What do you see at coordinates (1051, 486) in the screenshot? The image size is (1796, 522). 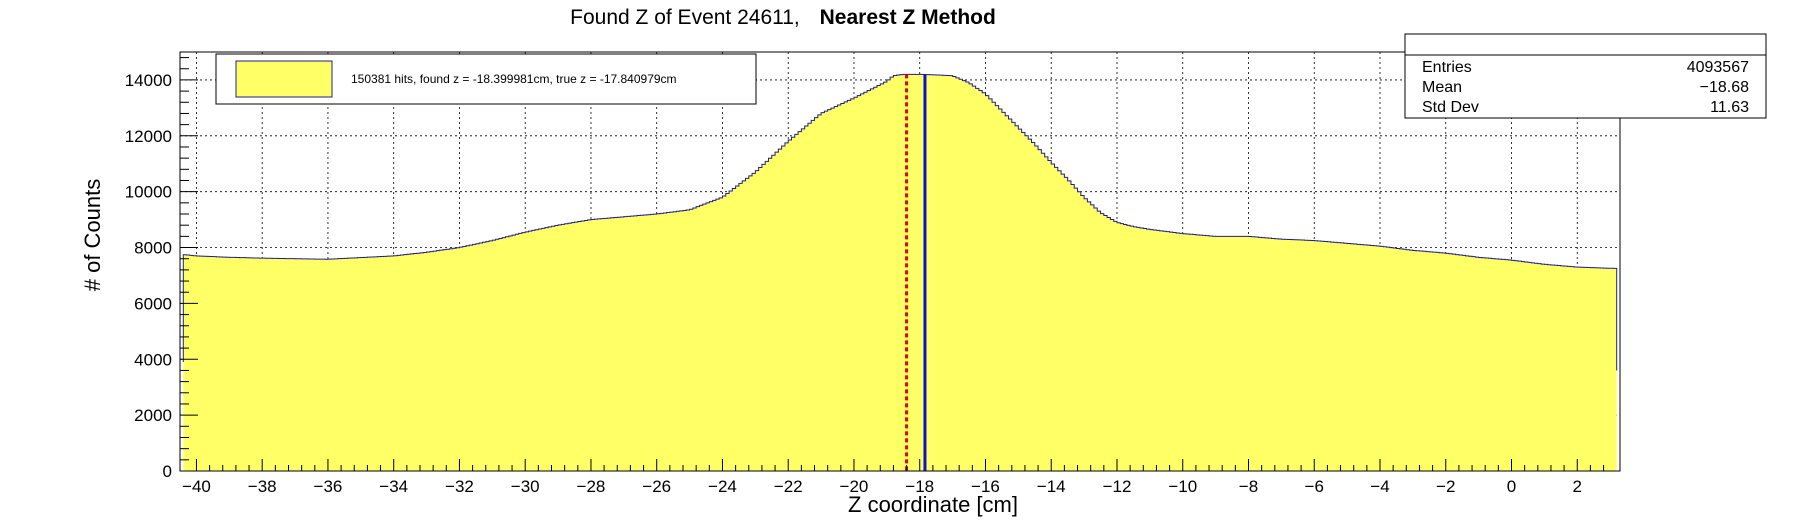 I see `x-tick-label: −14` at bounding box center [1051, 486].